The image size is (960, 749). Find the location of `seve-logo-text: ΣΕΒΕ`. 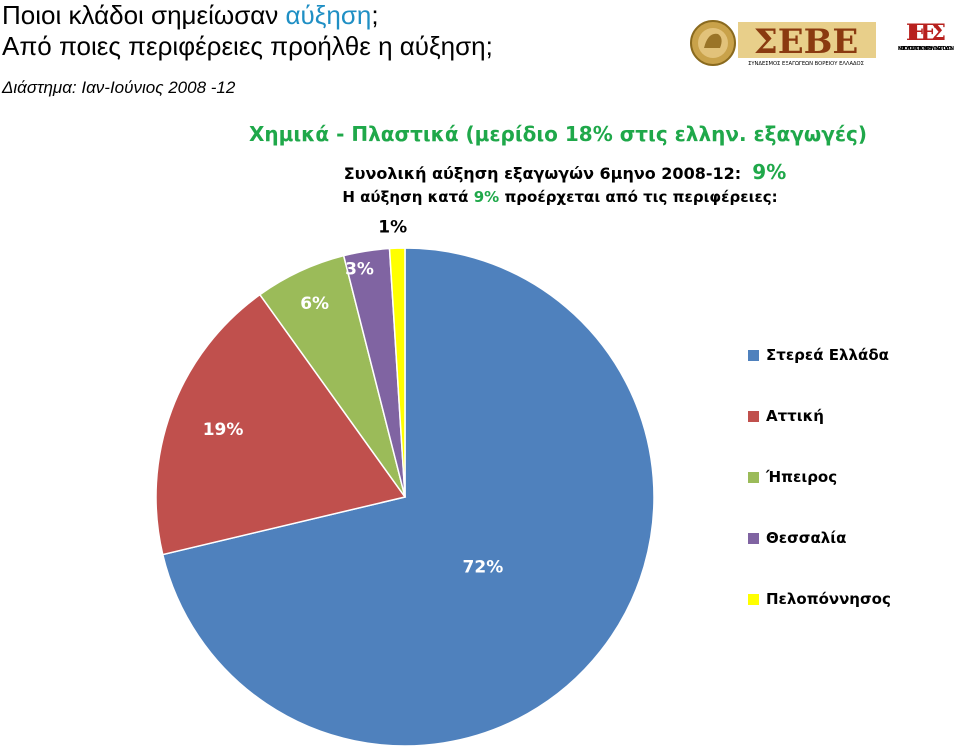

seve-logo-text: ΣΕΒΕ is located at coordinates (806, 42).